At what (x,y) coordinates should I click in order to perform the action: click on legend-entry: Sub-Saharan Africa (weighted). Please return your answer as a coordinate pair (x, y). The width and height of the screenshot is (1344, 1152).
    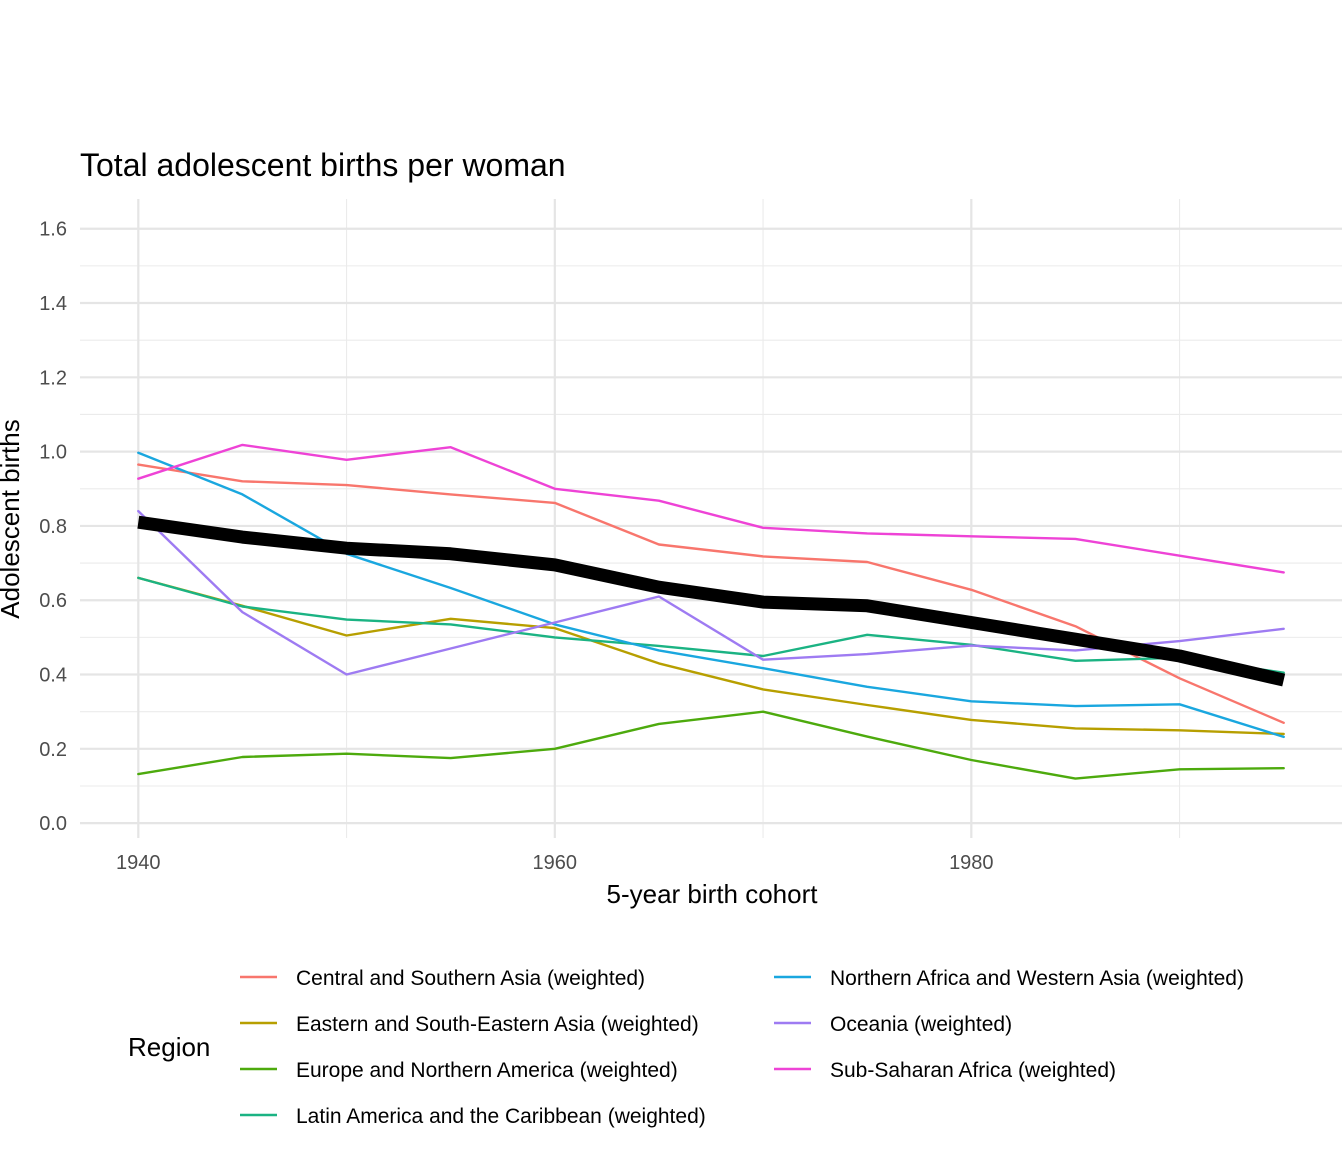
    Looking at the image, I should click on (945, 1070).